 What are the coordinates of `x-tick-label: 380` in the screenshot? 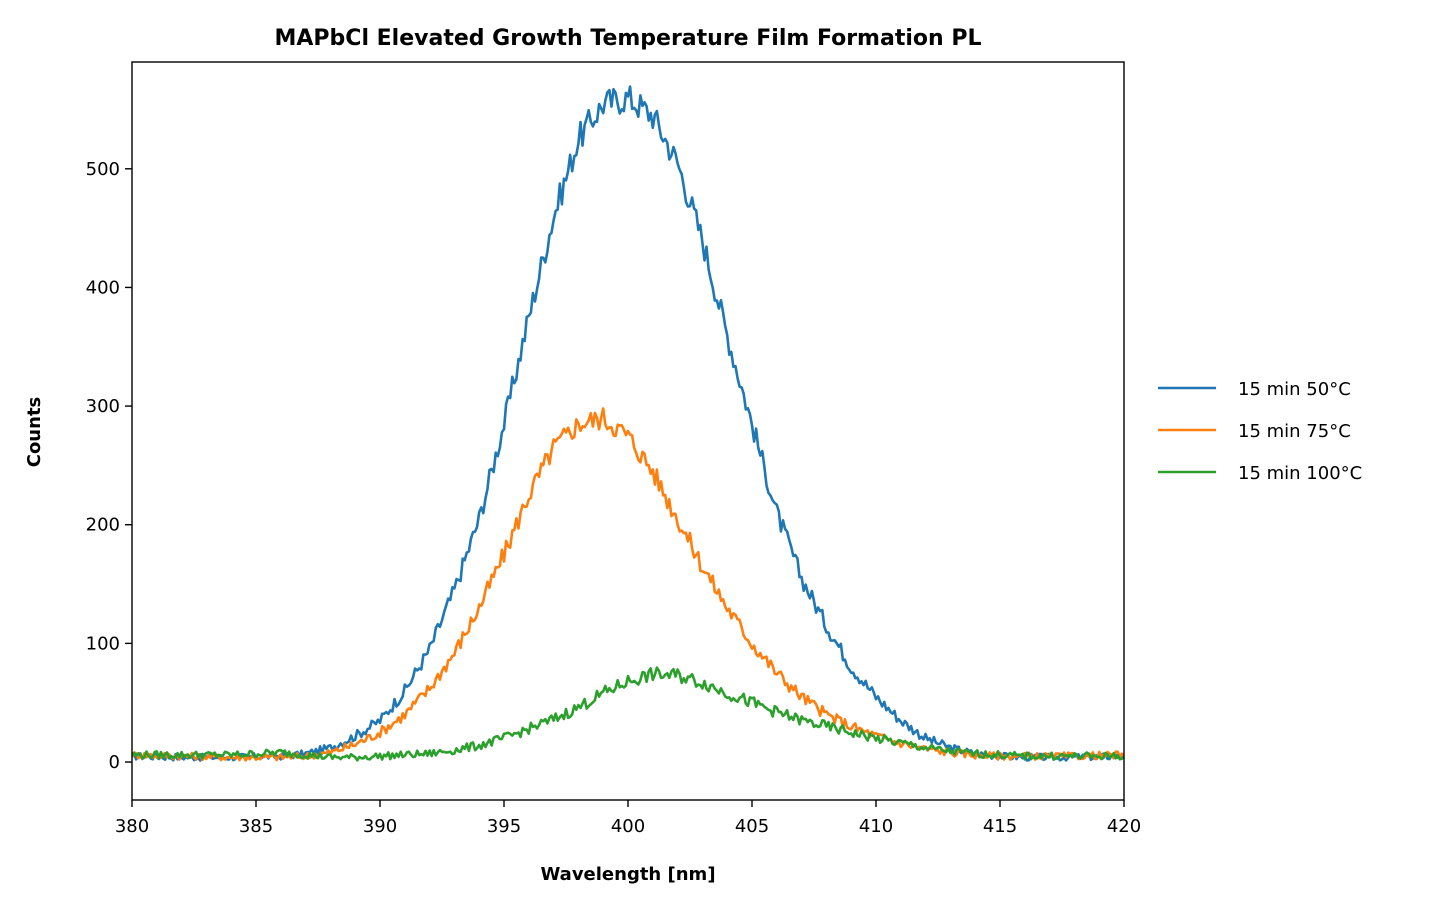 It's located at (132, 826).